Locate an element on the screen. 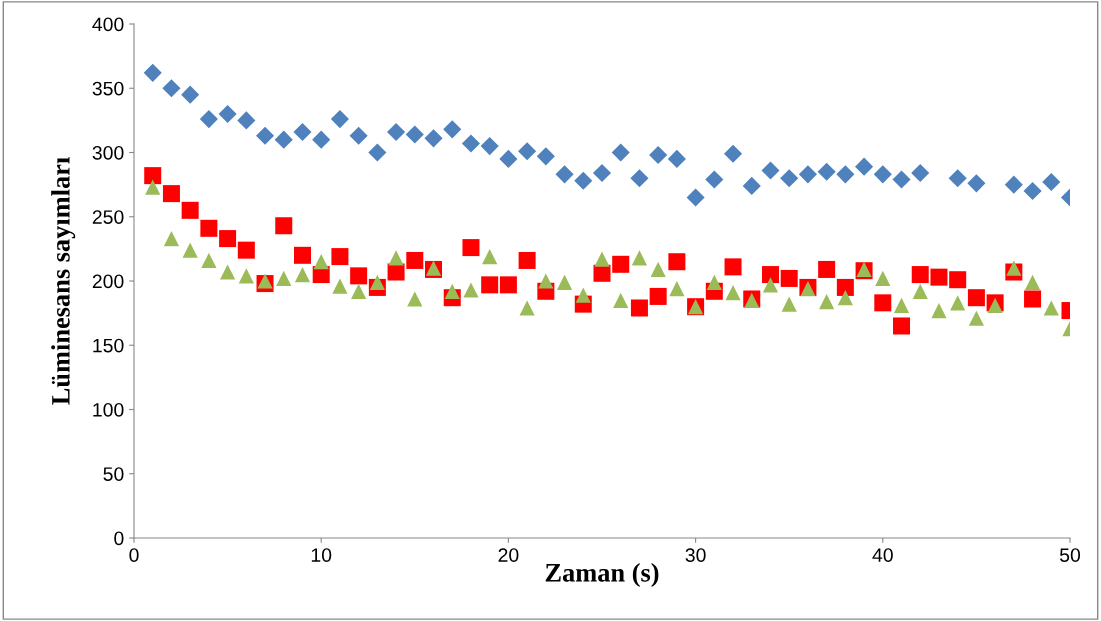  y-tick-label: 250 is located at coordinates (108, 217).